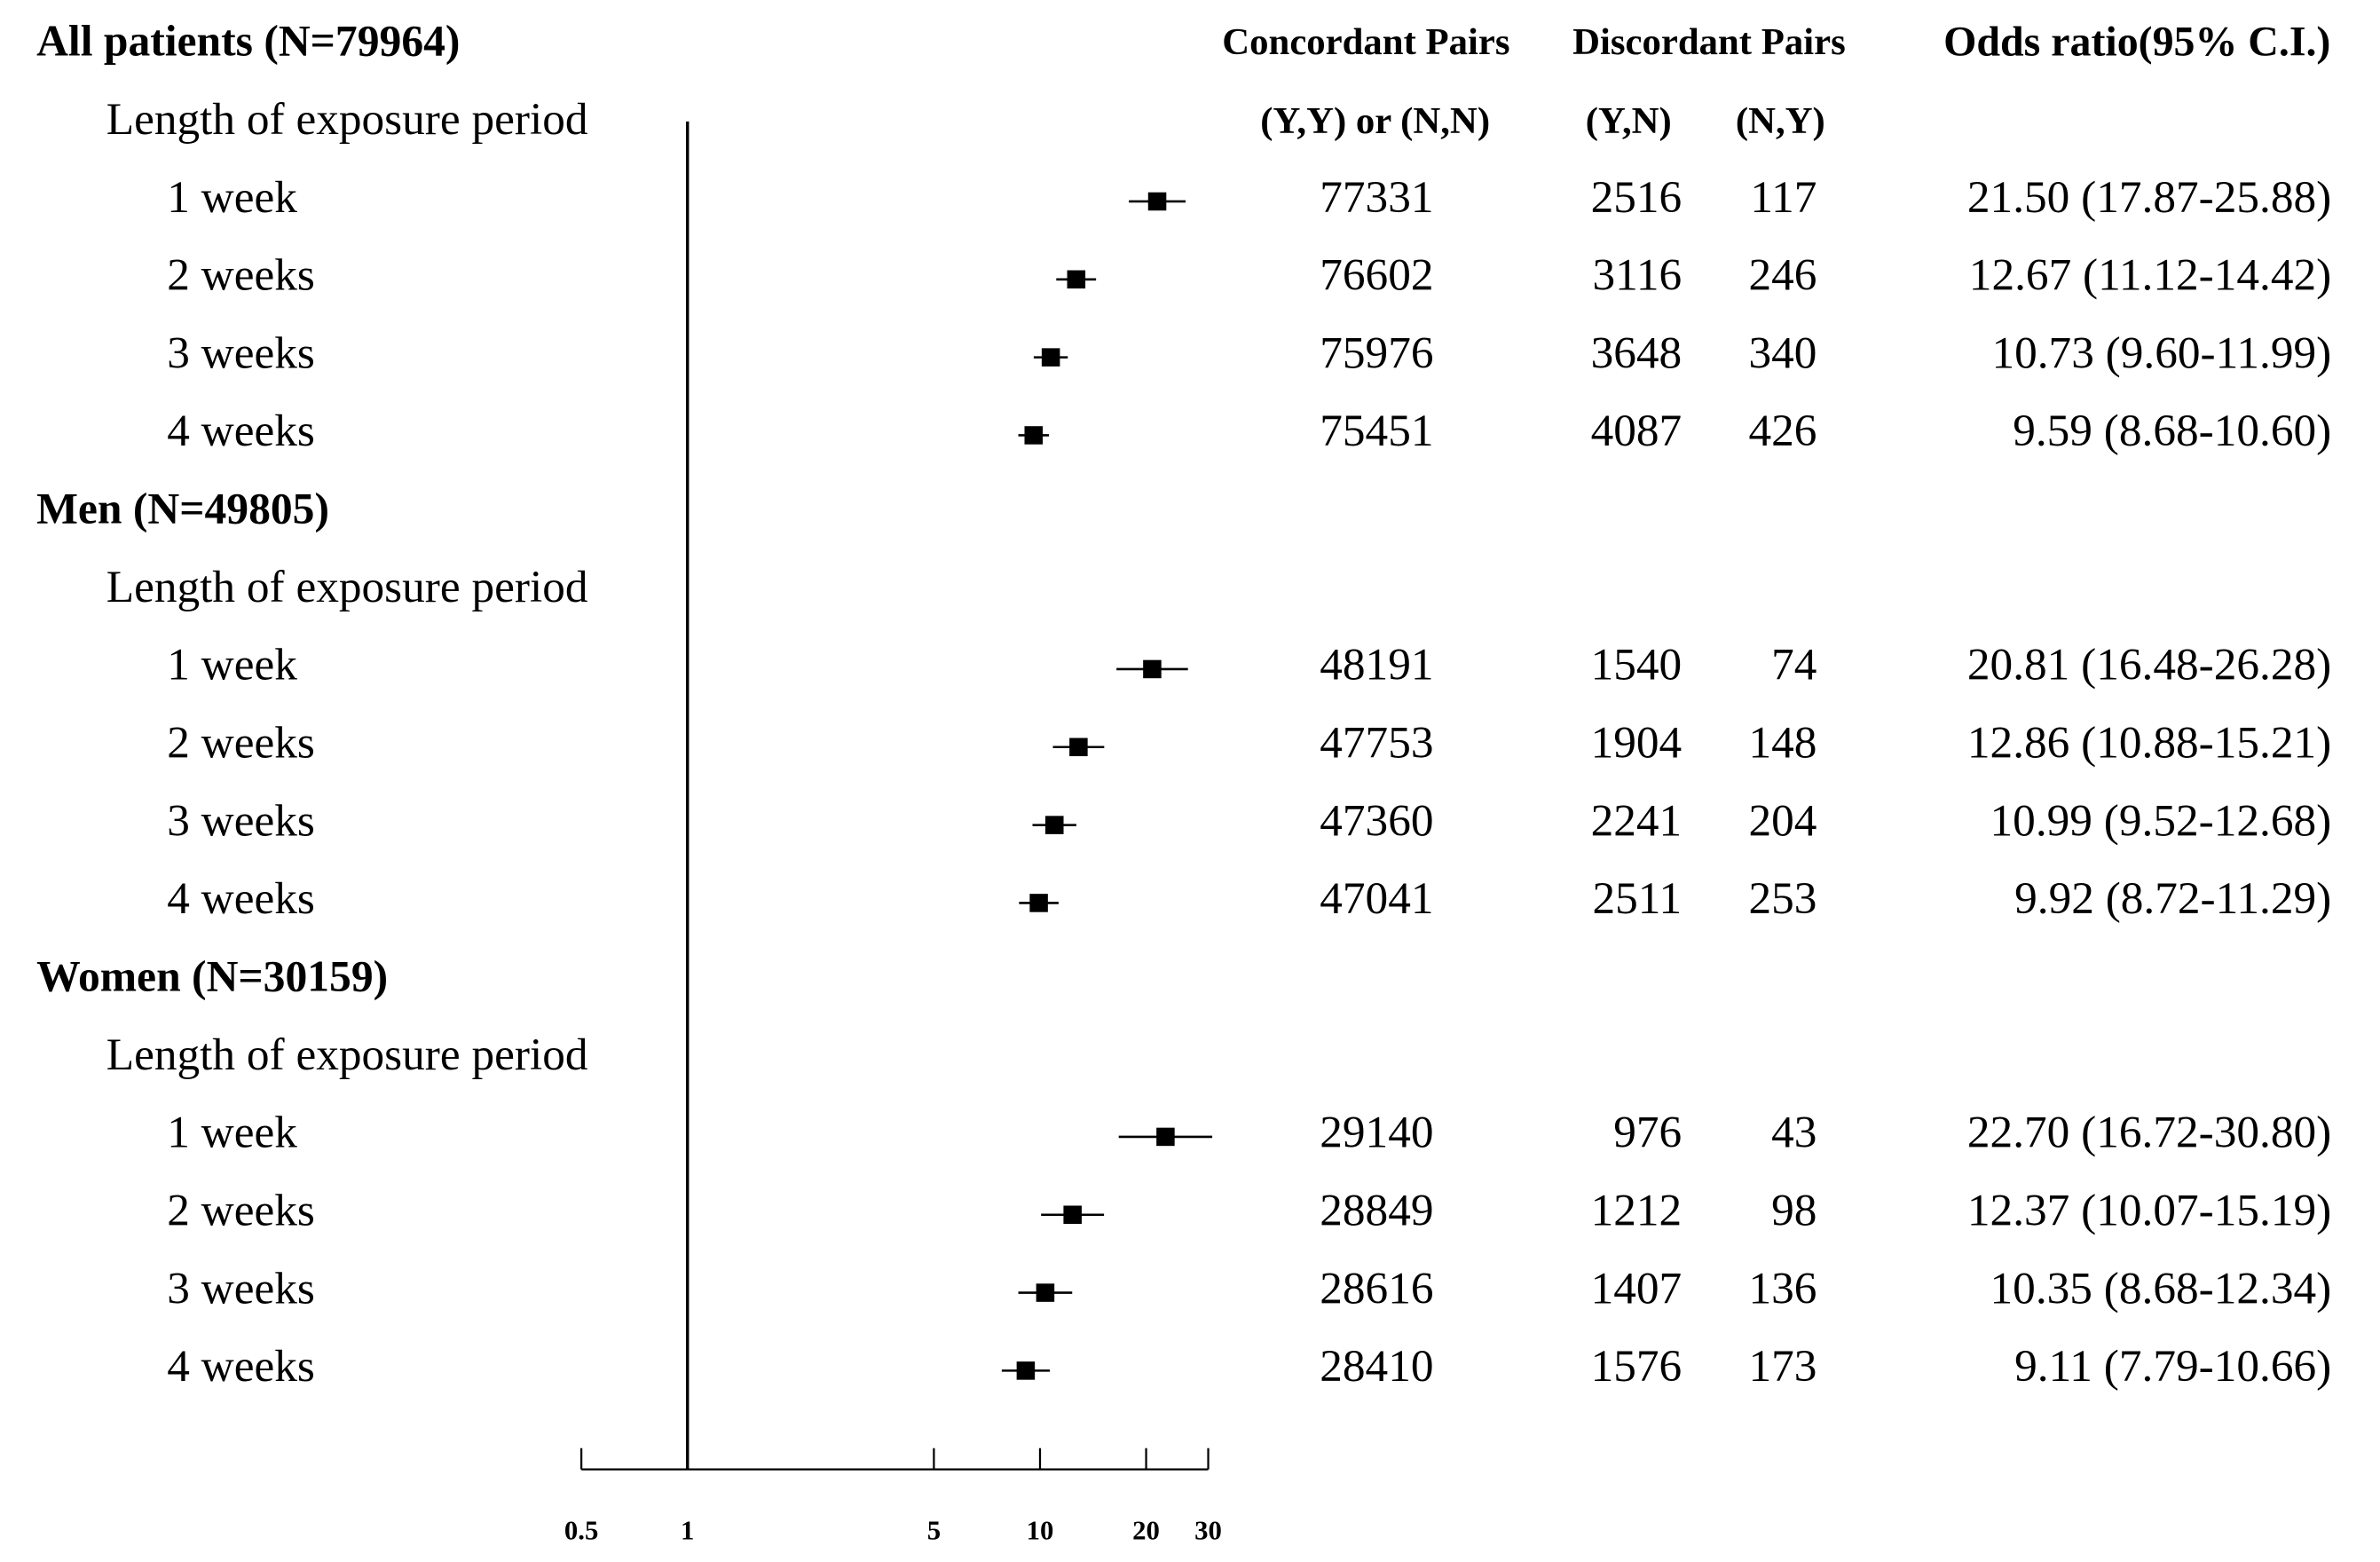 The height and width of the screenshot is (1562, 2380). What do you see at coordinates (2172, 1366) in the screenshot?
I see `odds-ratio: 9.11 (7.79-10.66)` at bounding box center [2172, 1366].